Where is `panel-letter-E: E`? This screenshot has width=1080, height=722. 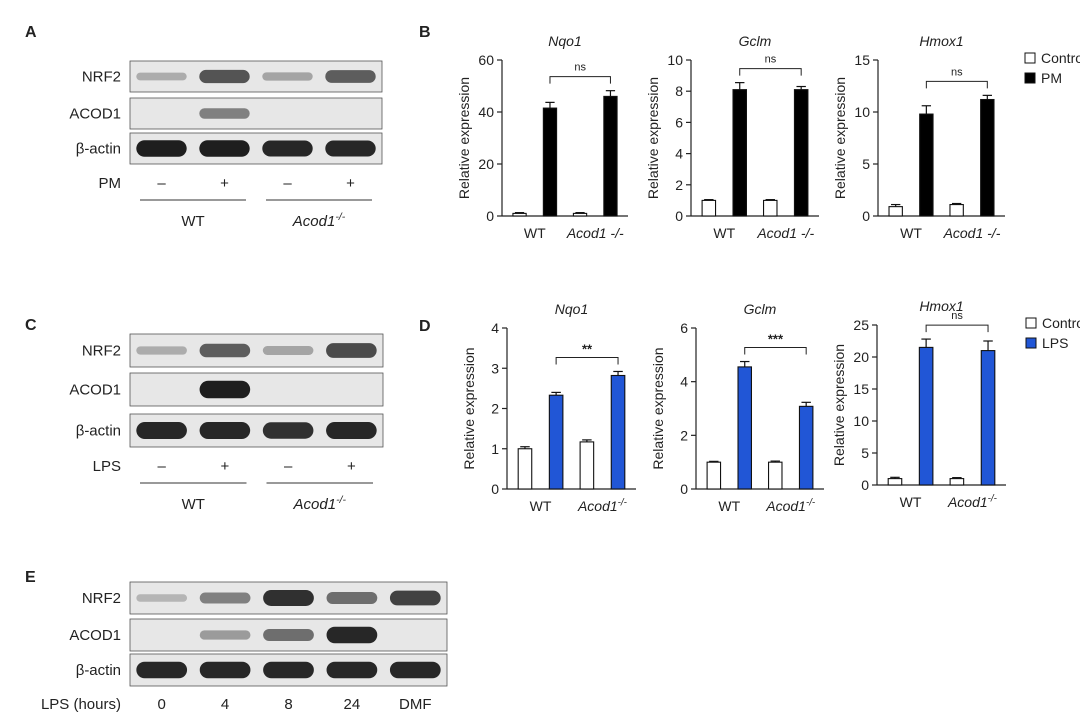 panel-letter-E: E is located at coordinates (30, 577).